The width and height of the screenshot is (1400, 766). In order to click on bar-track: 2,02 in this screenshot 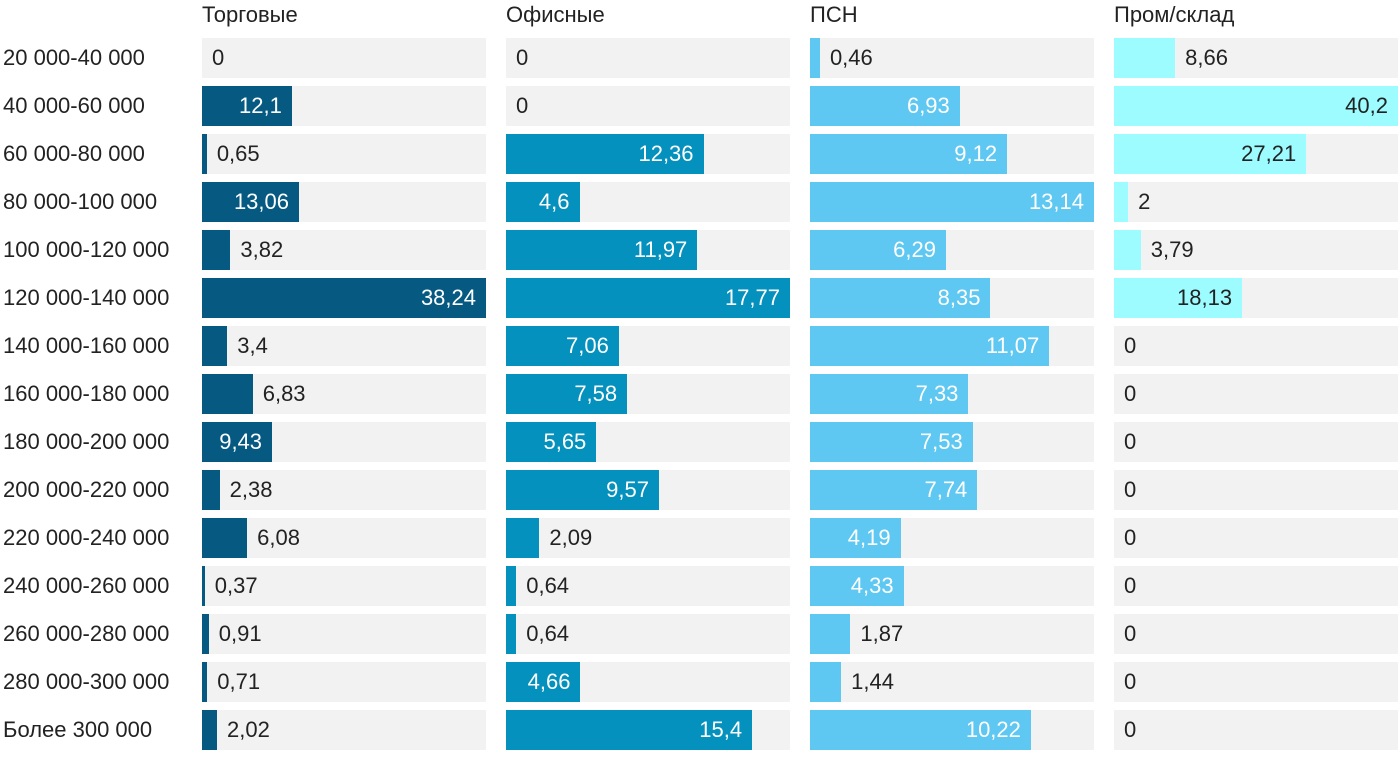, I will do `click(344, 730)`.